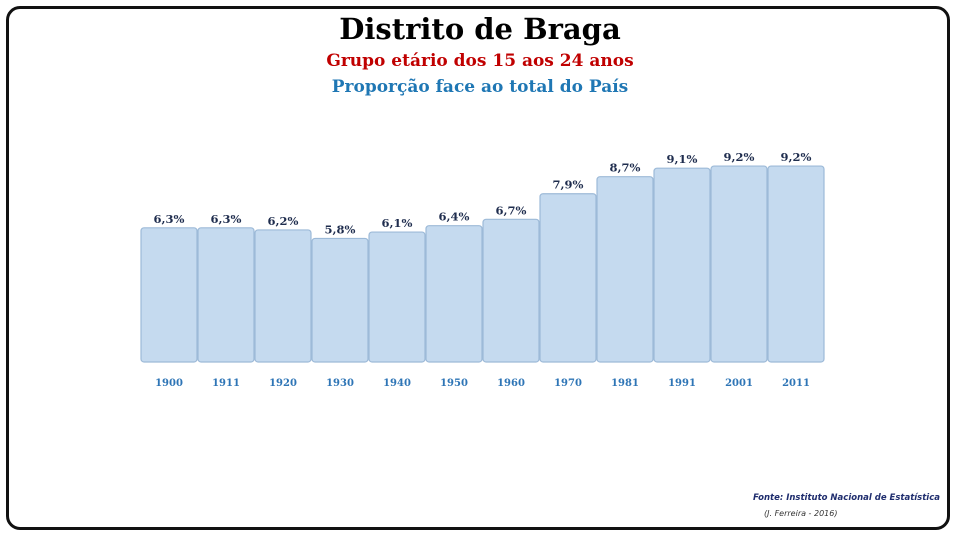 The width and height of the screenshot is (960, 540). What do you see at coordinates (480, 61) in the screenshot?
I see `chart-subtitle: Grupo etário dos 15 aos 24 anos` at bounding box center [480, 61].